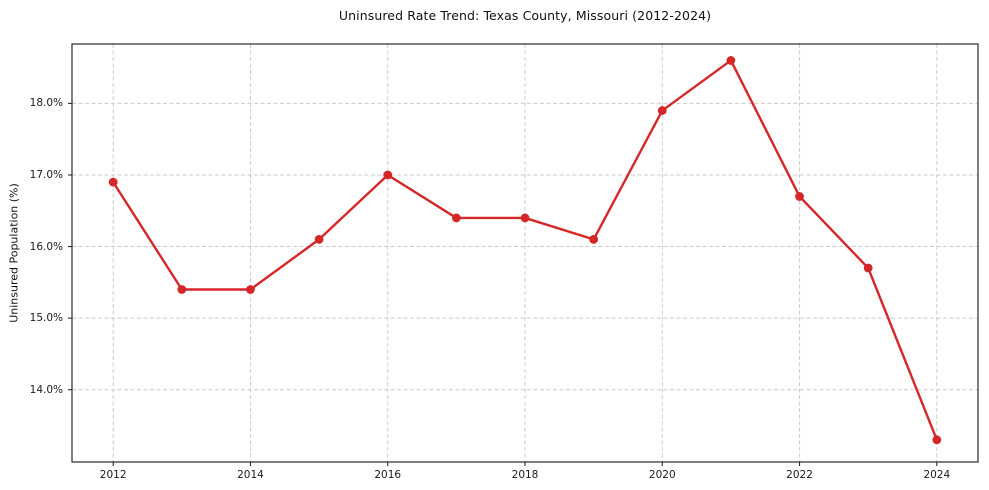  I want to click on x-tick-label: 2020, so click(662, 475).